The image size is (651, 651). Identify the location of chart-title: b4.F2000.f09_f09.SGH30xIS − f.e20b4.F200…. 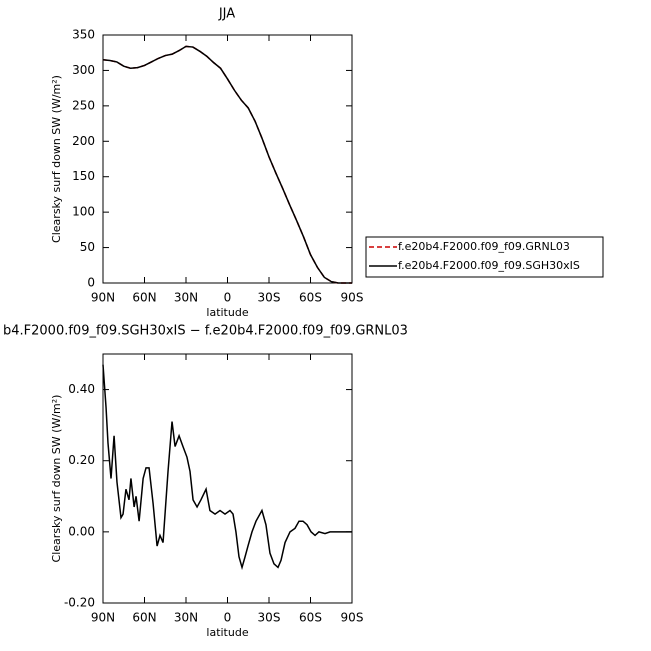
(205, 331).